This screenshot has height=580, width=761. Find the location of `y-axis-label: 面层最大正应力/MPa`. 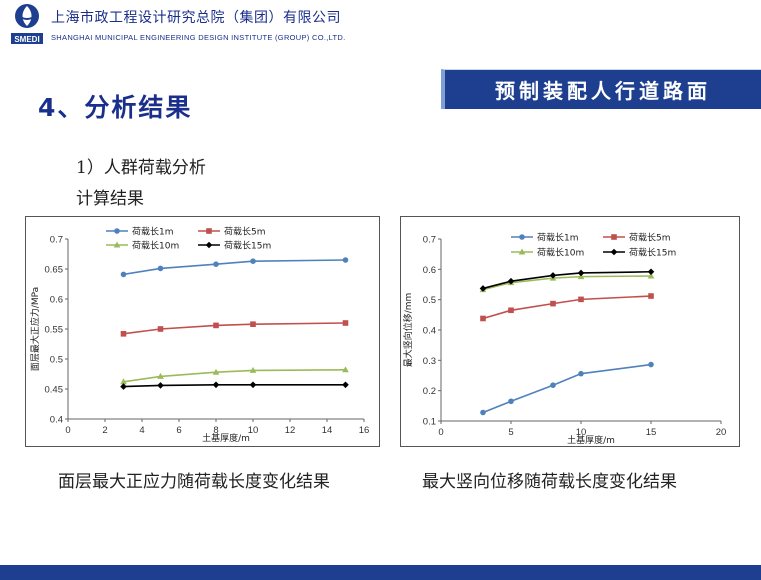

y-axis-label: 面层最大正应力/MPa is located at coordinates (35, 329).